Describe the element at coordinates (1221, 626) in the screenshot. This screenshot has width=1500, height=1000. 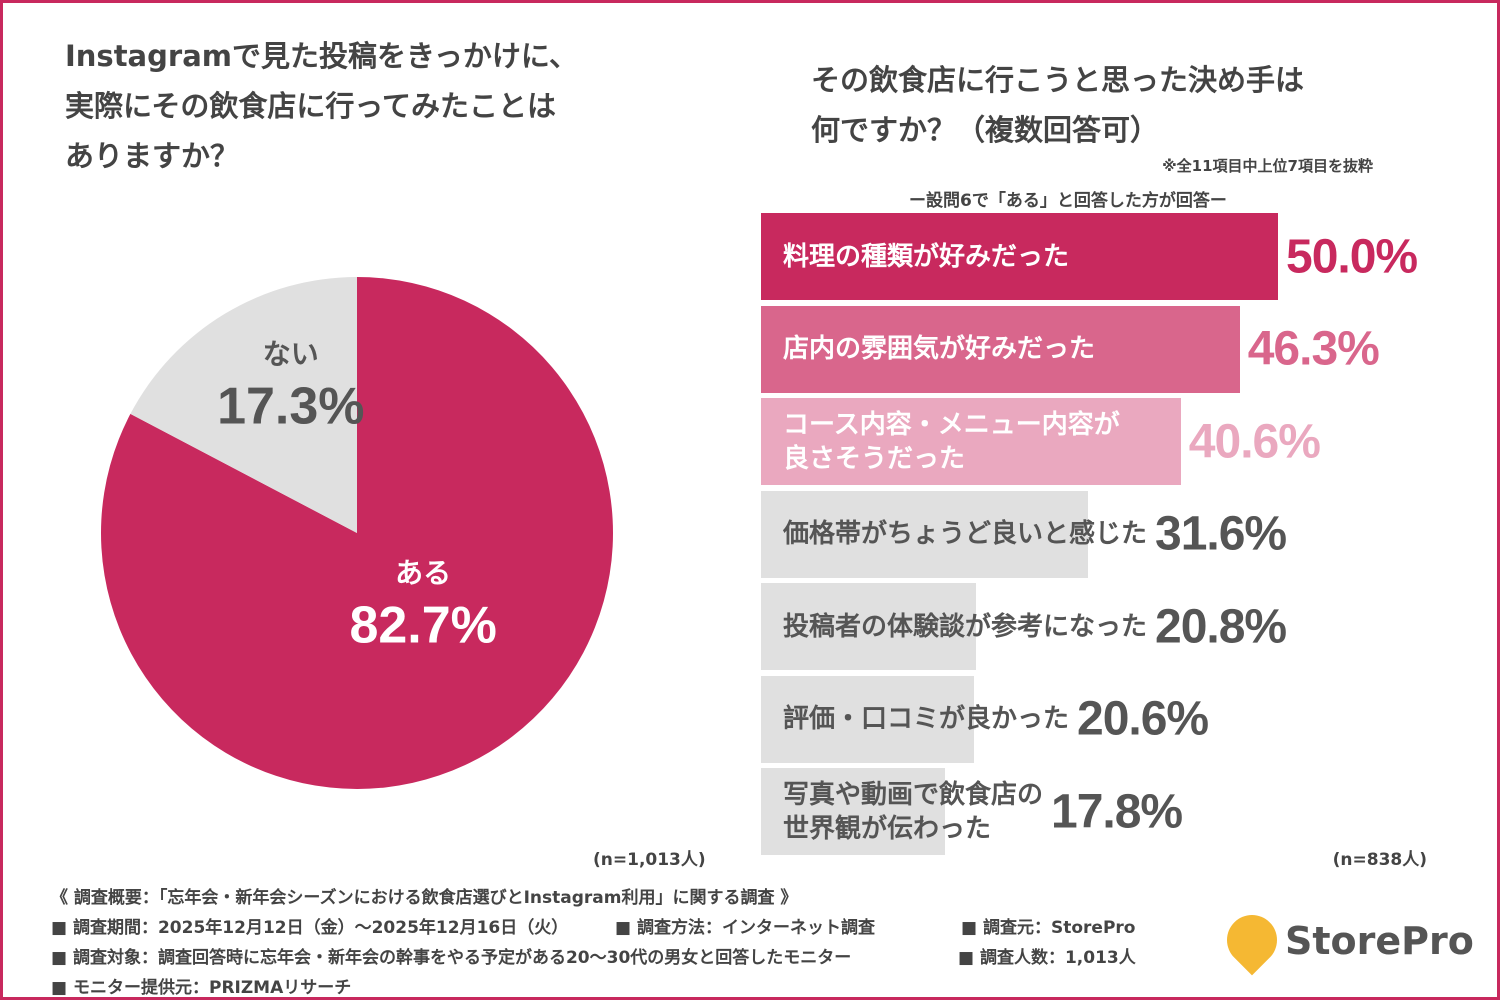
I see `value-label: 20.8%` at that location.